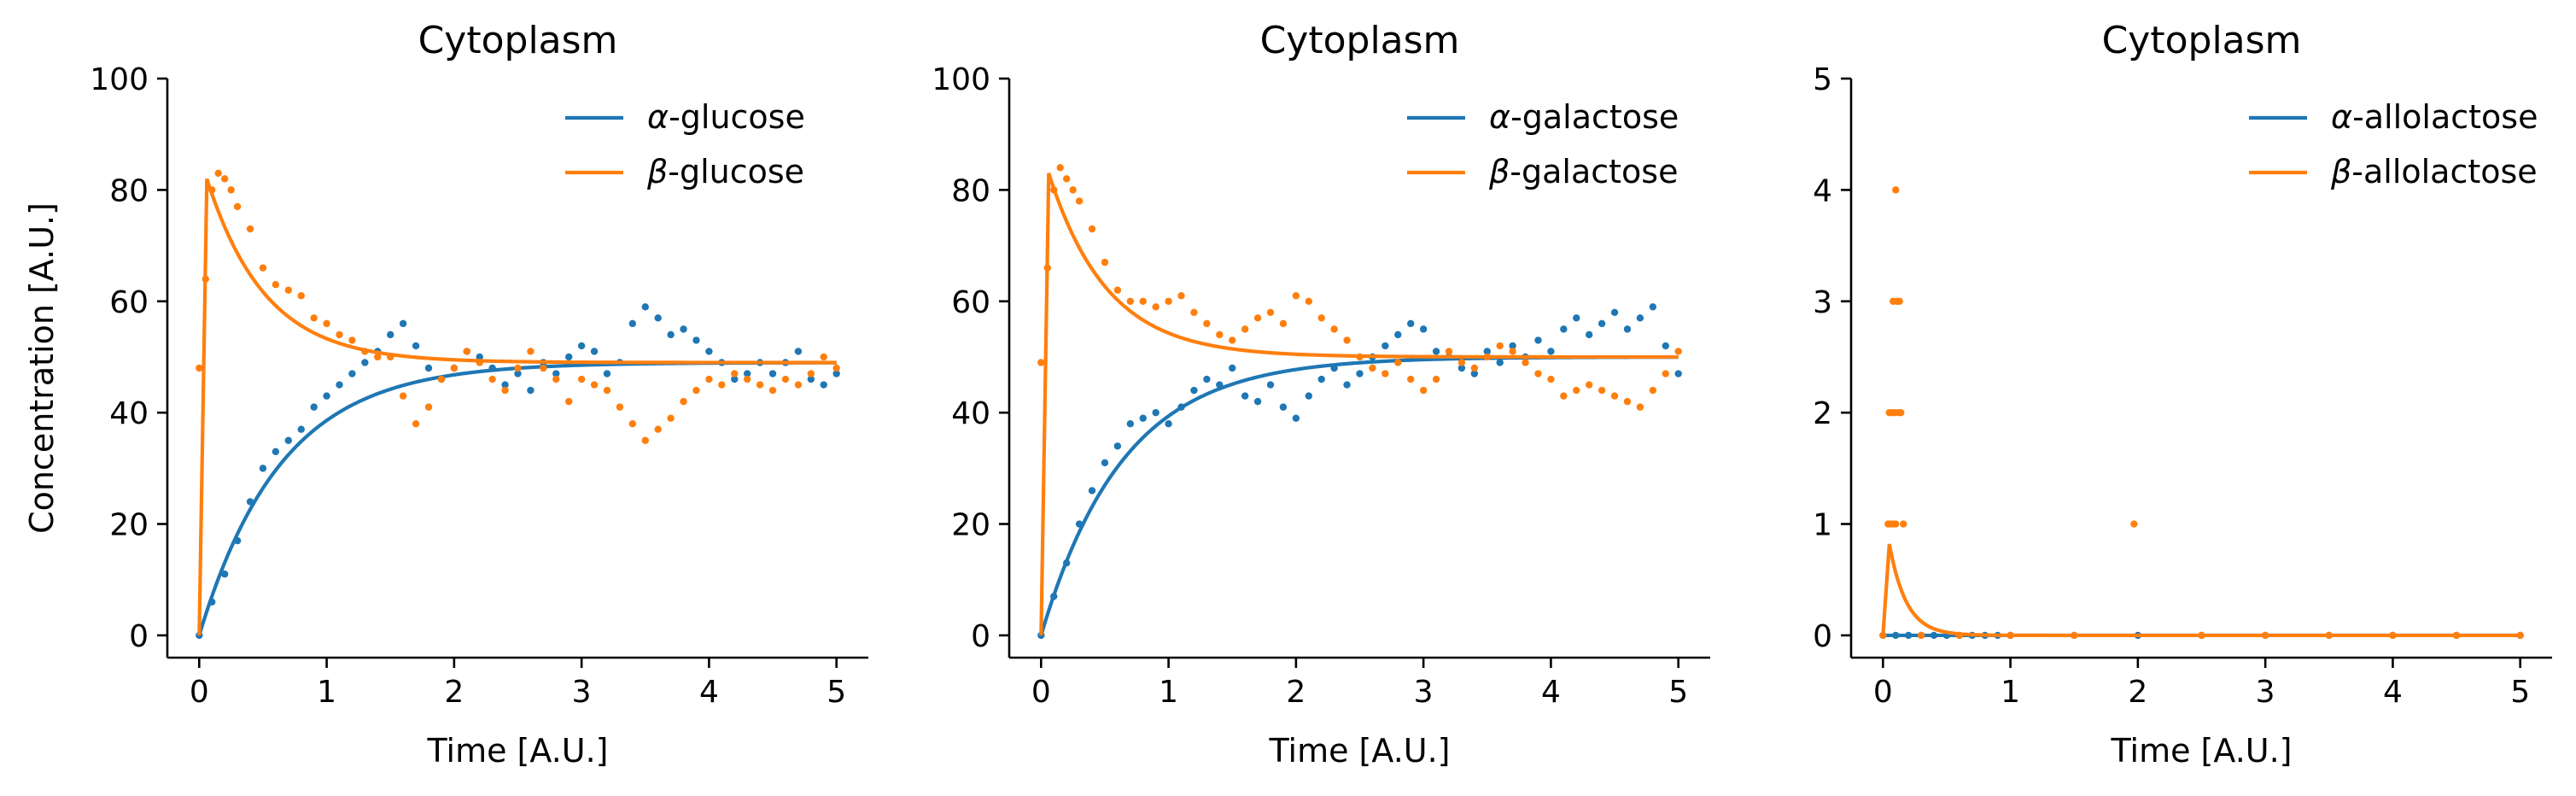 The width and height of the screenshot is (2576, 796). Describe the element at coordinates (1822, 80) in the screenshot. I see `y-tick-label: 5` at that location.